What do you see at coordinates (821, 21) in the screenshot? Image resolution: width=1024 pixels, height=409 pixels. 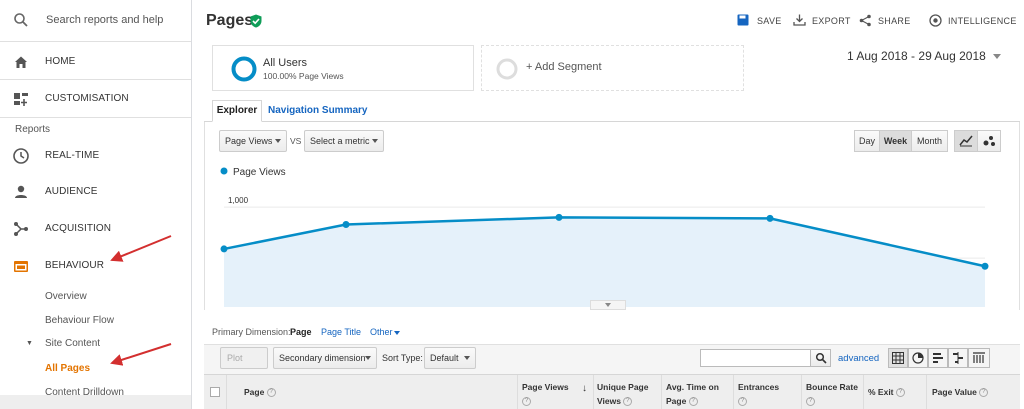 I see `export-button: EXPORT` at bounding box center [821, 21].